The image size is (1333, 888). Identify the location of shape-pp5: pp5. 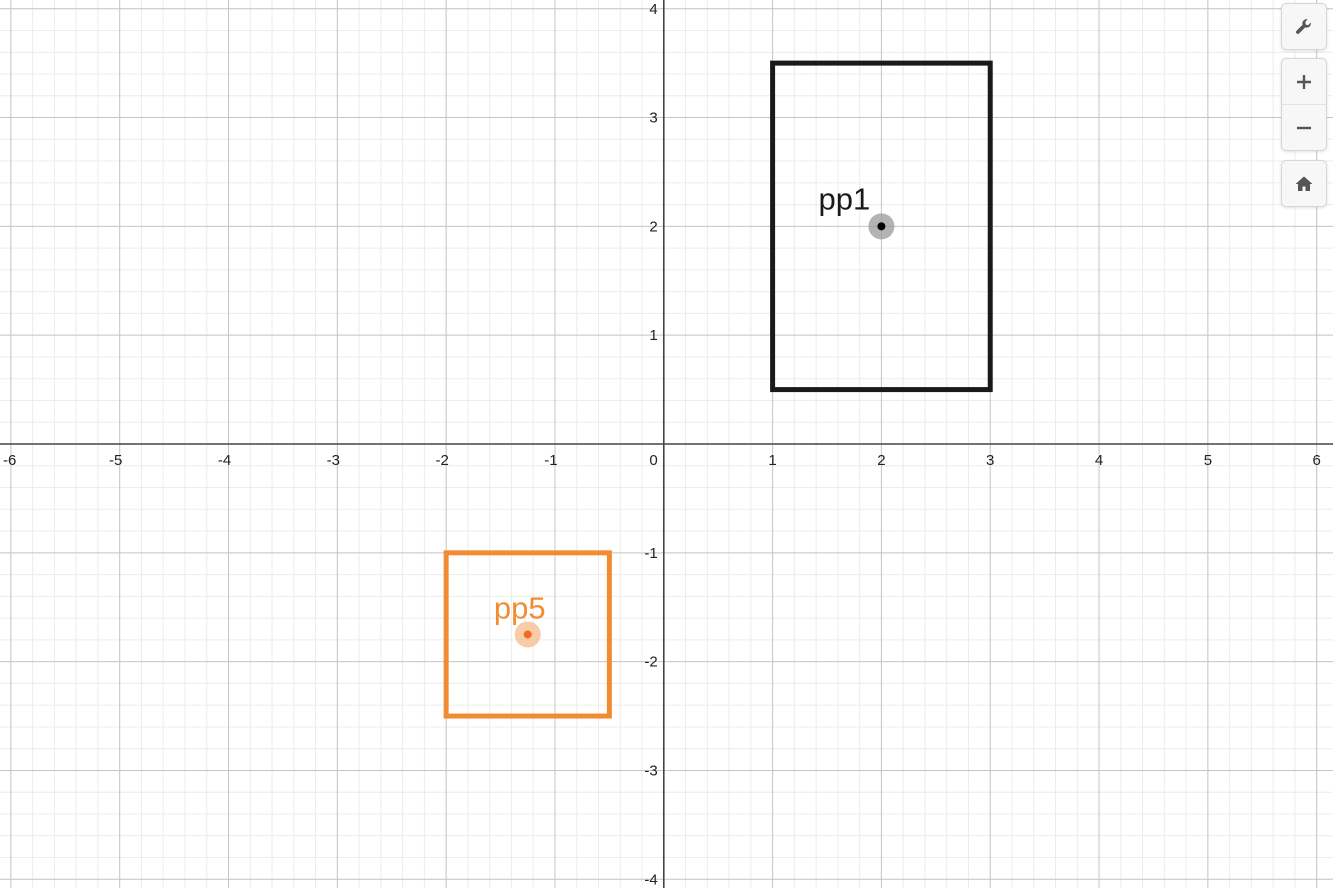
(527, 634).